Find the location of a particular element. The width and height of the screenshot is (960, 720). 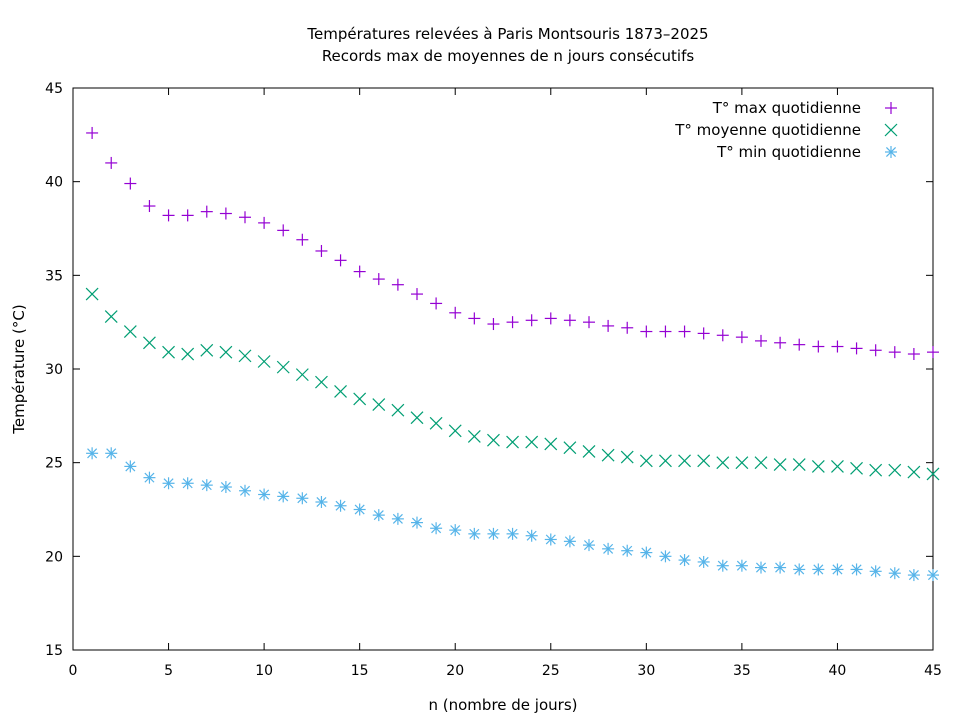

legend-label: T° moyenne quotidienne is located at coordinates (767, 130).